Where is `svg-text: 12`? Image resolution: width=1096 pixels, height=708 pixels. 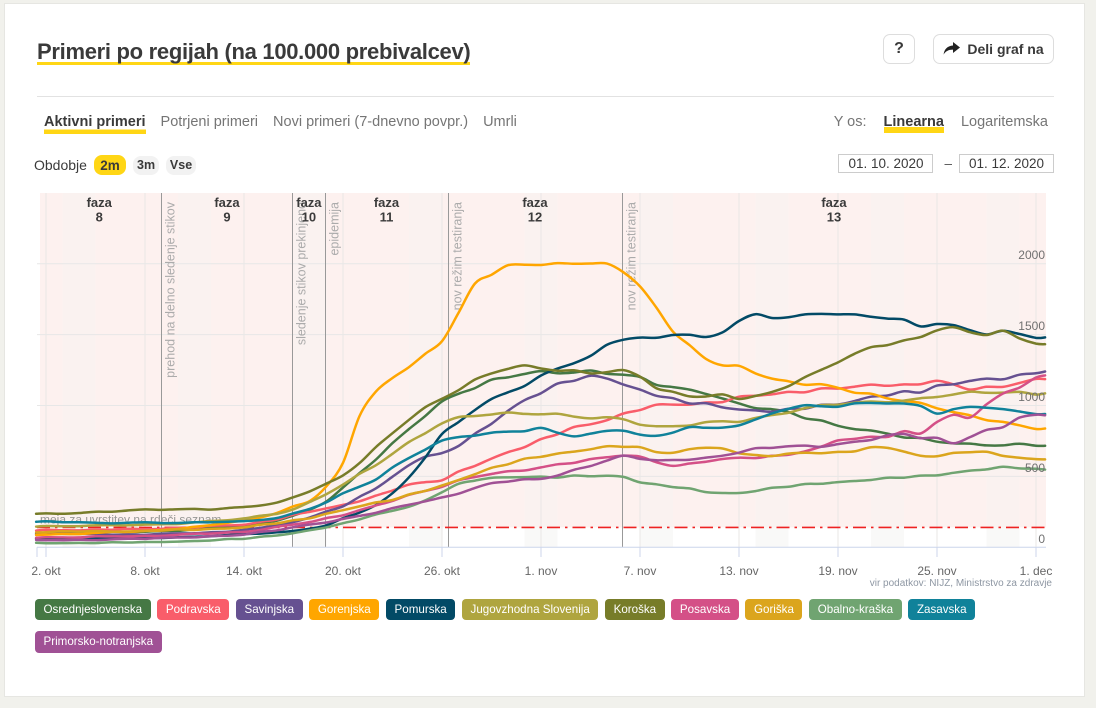 svg-text: 12 is located at coordinates (535, 217).